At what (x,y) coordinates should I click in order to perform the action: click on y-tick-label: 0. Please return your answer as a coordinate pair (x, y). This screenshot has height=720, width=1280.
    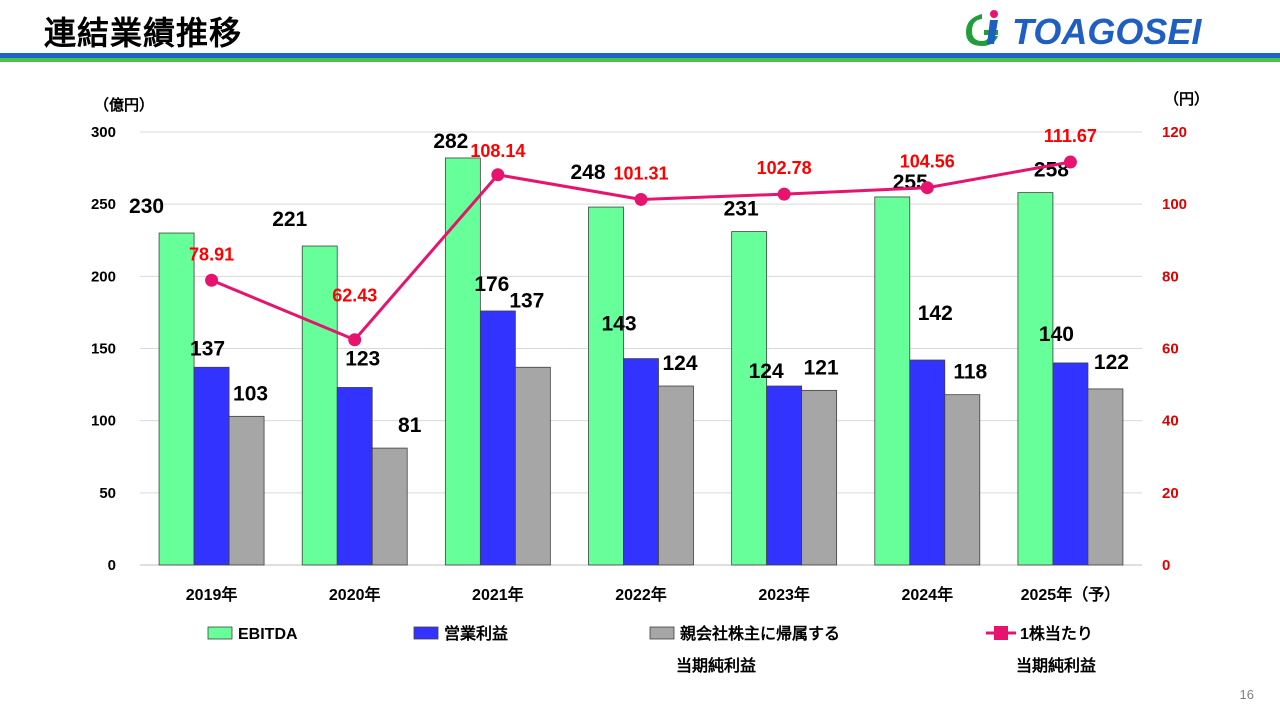
    Looking at the image, I should click on (112, 565).